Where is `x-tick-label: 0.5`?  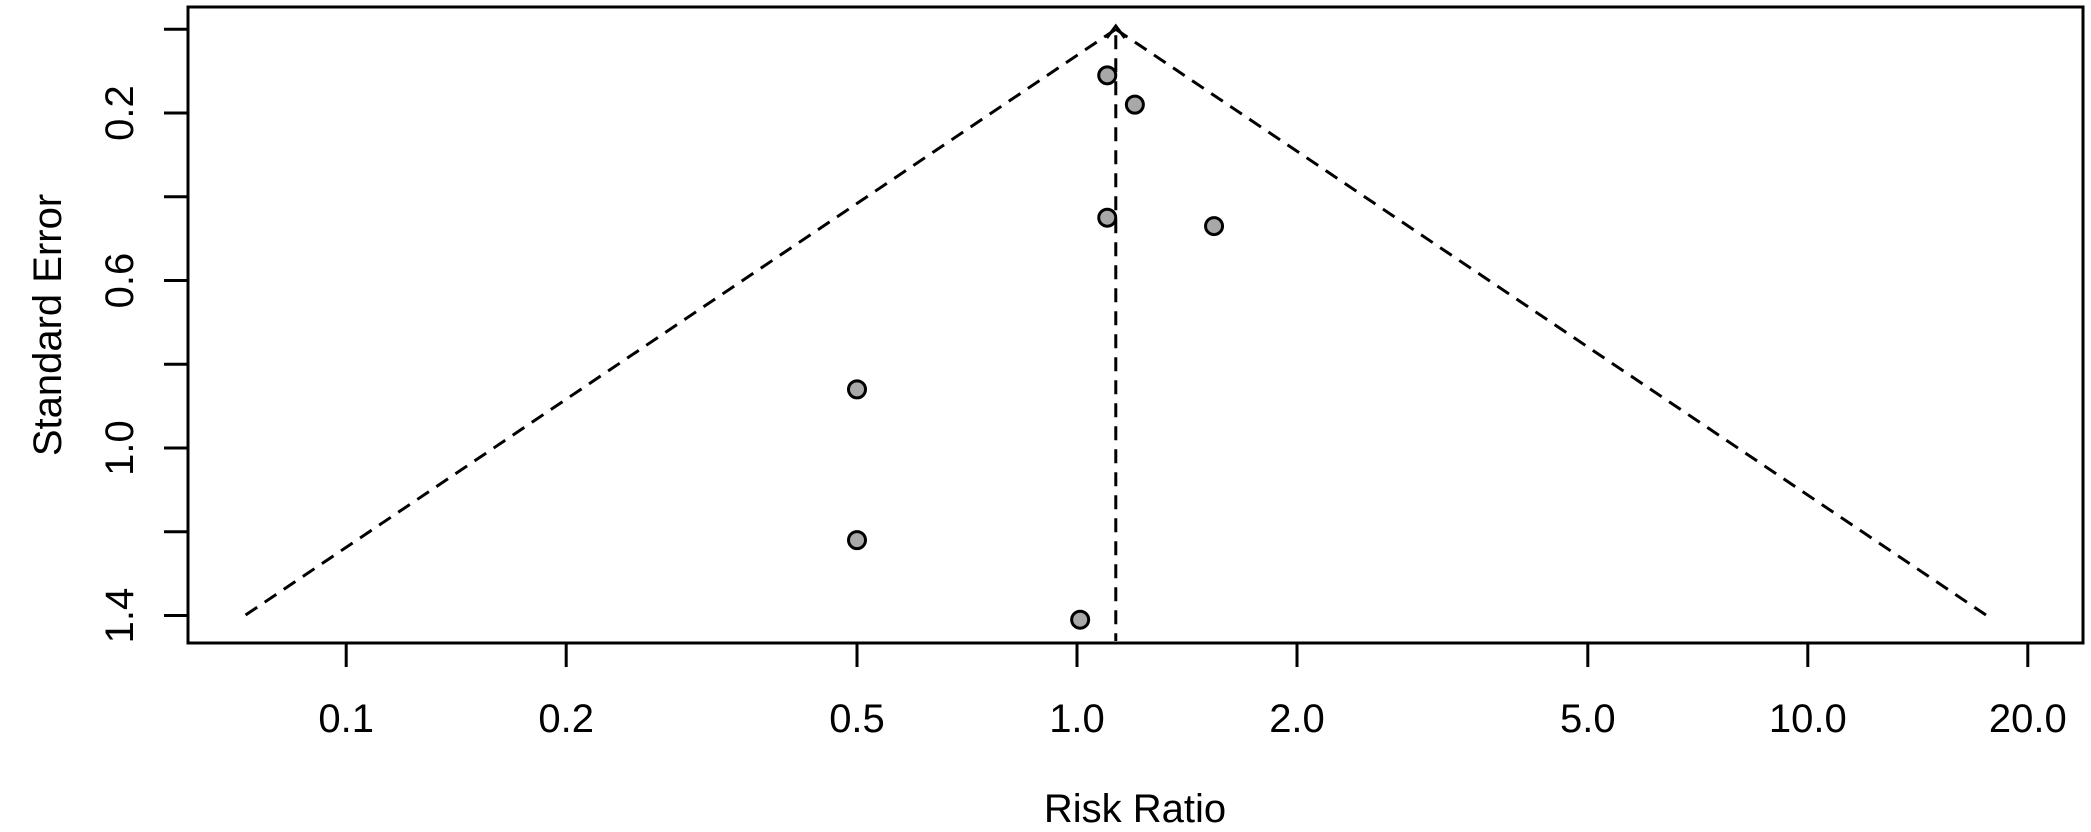
x-tick-label: 0.5 is located at coordinates (857, 719).